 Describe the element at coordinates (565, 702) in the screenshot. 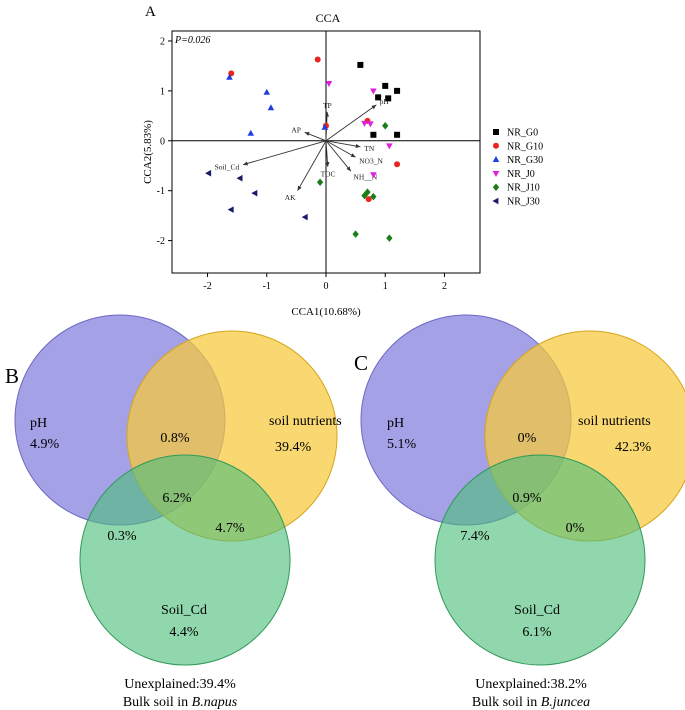

I see `venn-c-caption-species: B.juncea` at that location.